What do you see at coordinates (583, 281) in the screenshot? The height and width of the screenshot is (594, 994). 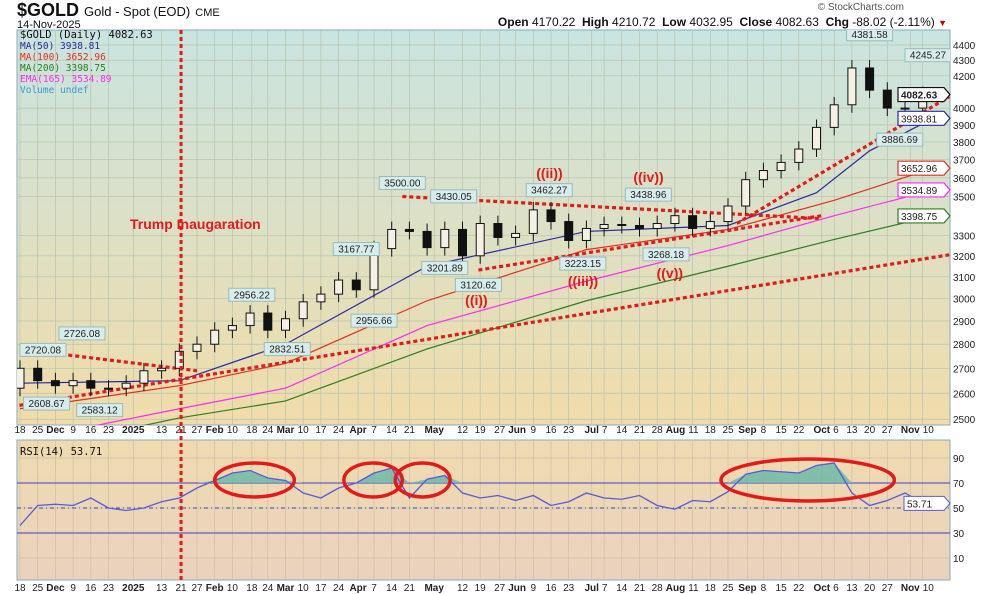 I see `elliott-wave-label: ((iii))` at bounding box center [583, 281].